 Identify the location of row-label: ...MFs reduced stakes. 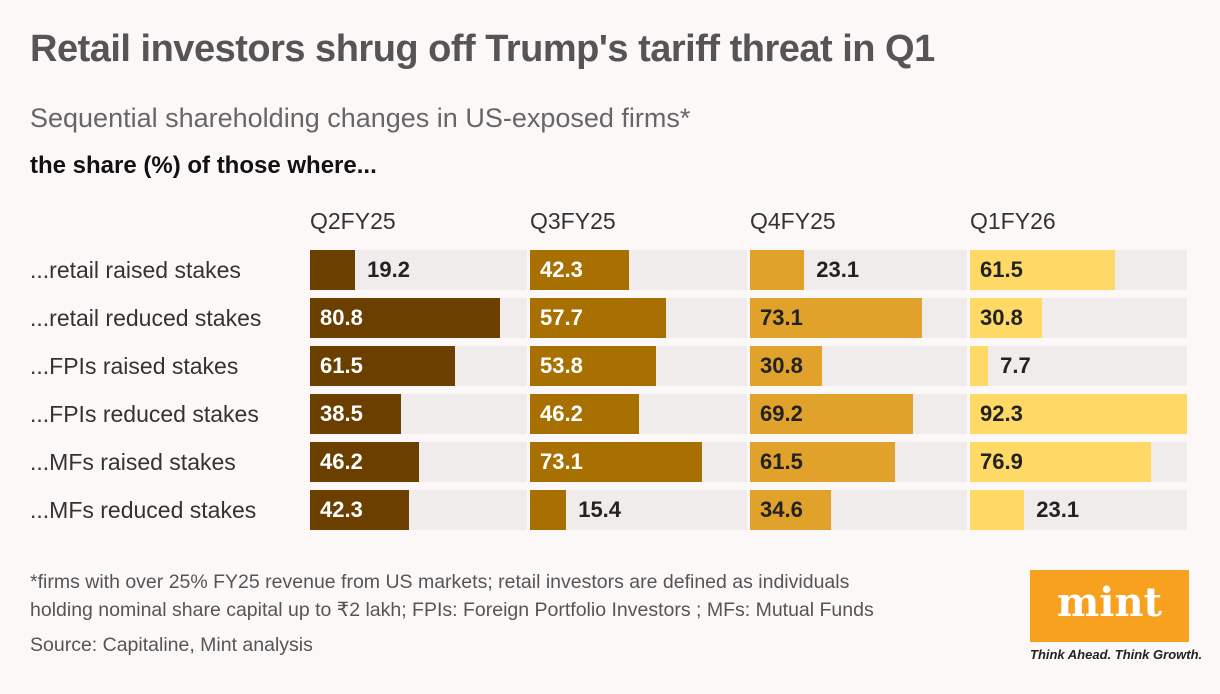
(143, 510).